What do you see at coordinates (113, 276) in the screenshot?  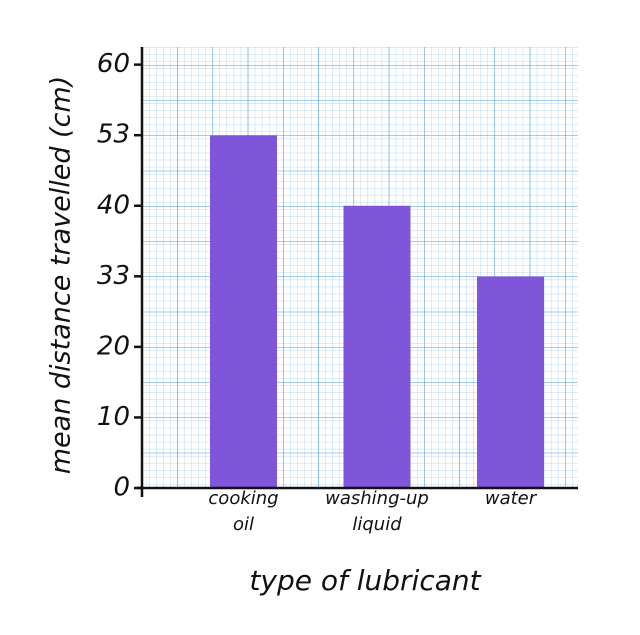 I see `y-tick-label: 33` at bounding box center [113, 276].